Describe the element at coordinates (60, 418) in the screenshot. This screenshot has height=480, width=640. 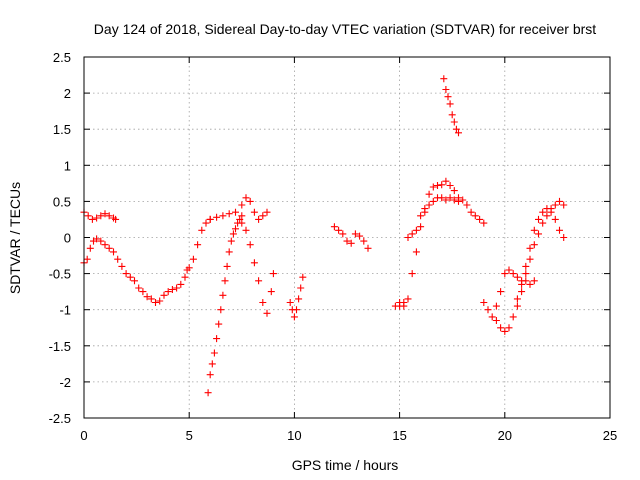
I see `y-tick-label: -2.5` at that location.